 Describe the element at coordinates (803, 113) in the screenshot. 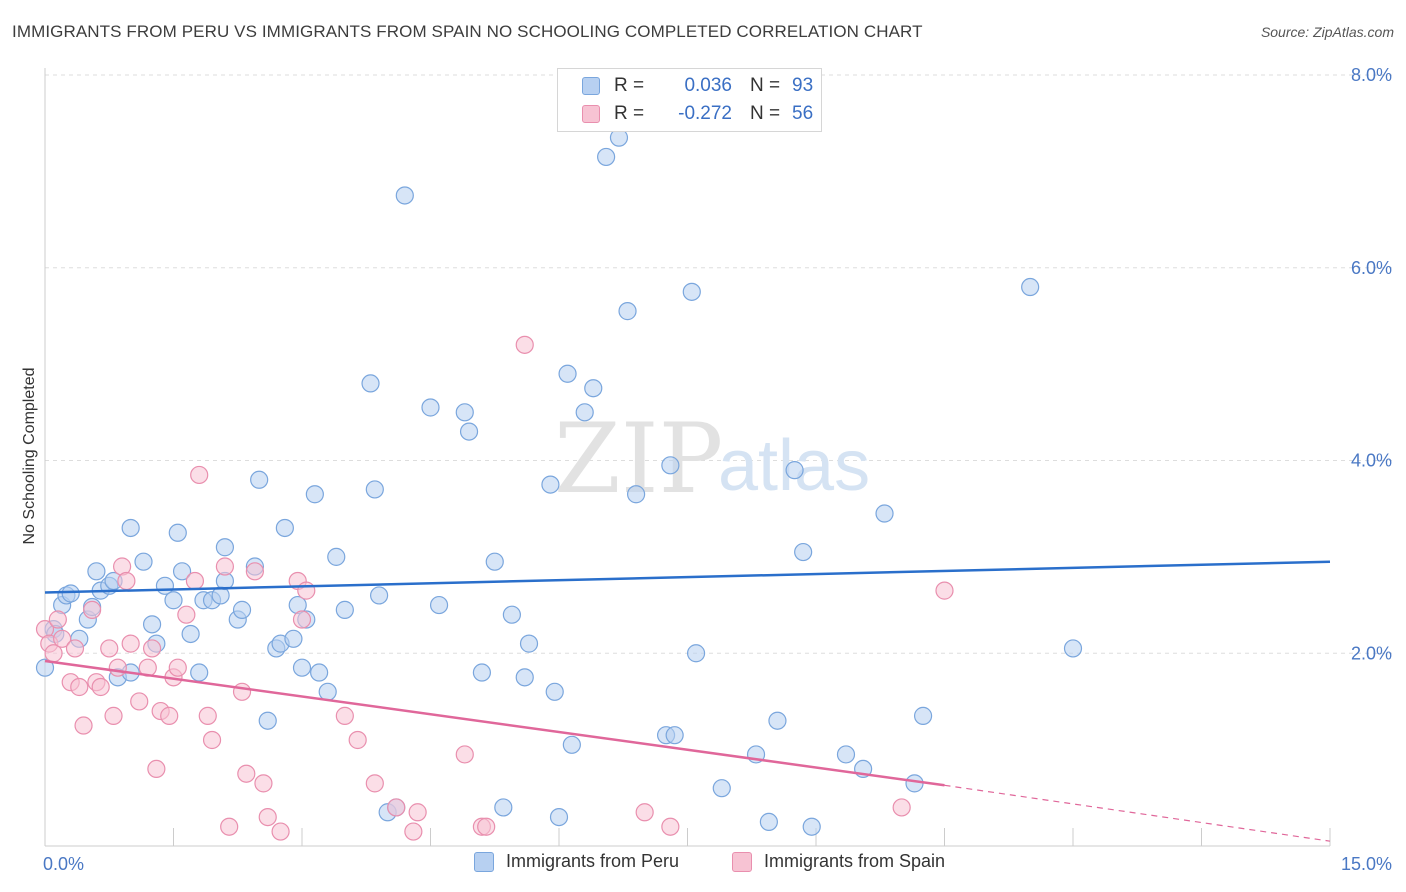

I see `legend-n-value: 56` at that location.